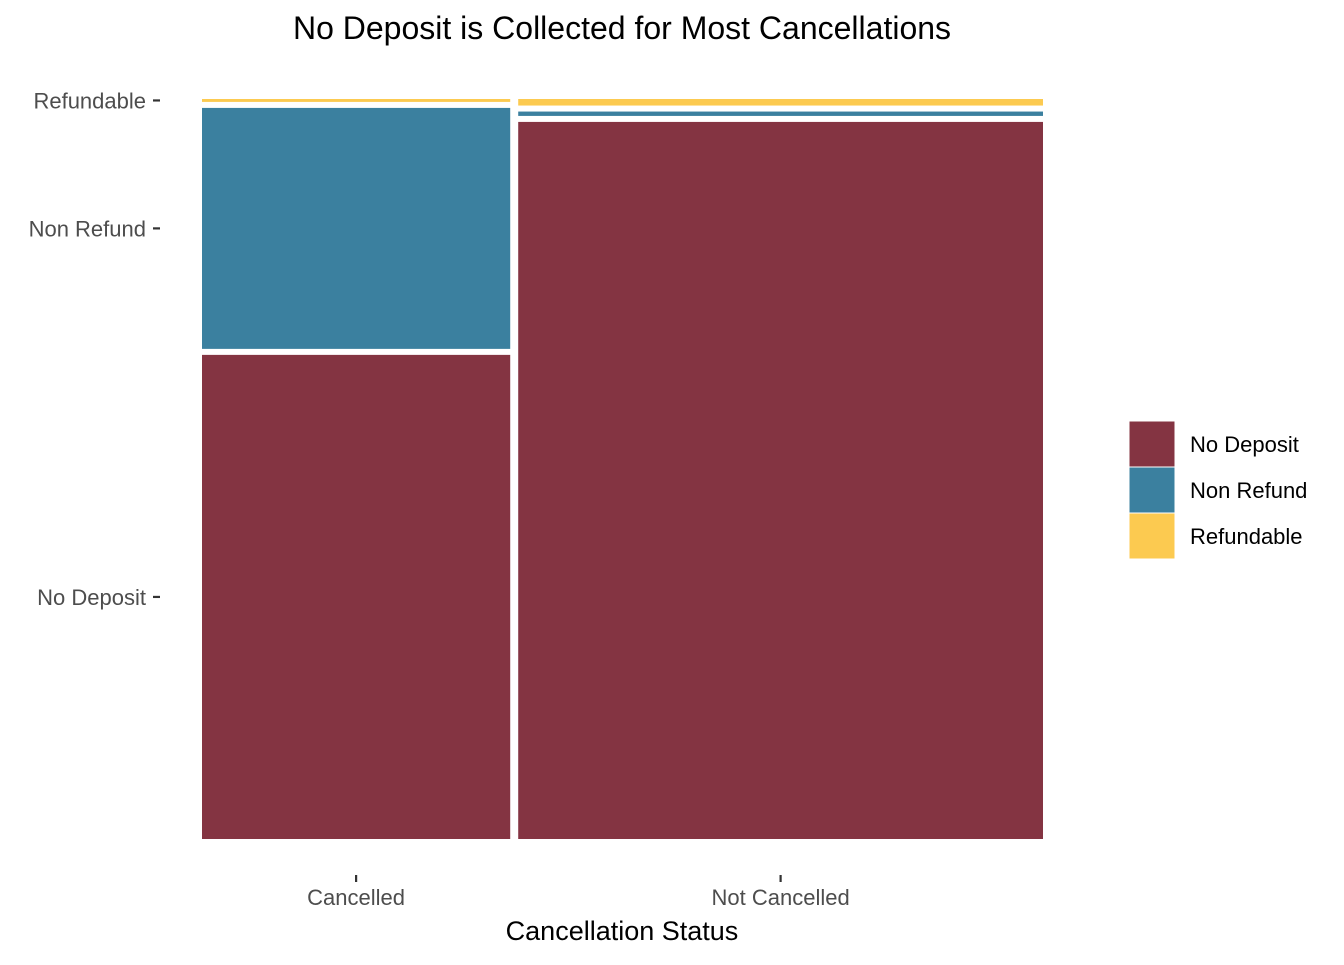  I want to click on tile-not-cancelled-non-refund, so click(780, 113).